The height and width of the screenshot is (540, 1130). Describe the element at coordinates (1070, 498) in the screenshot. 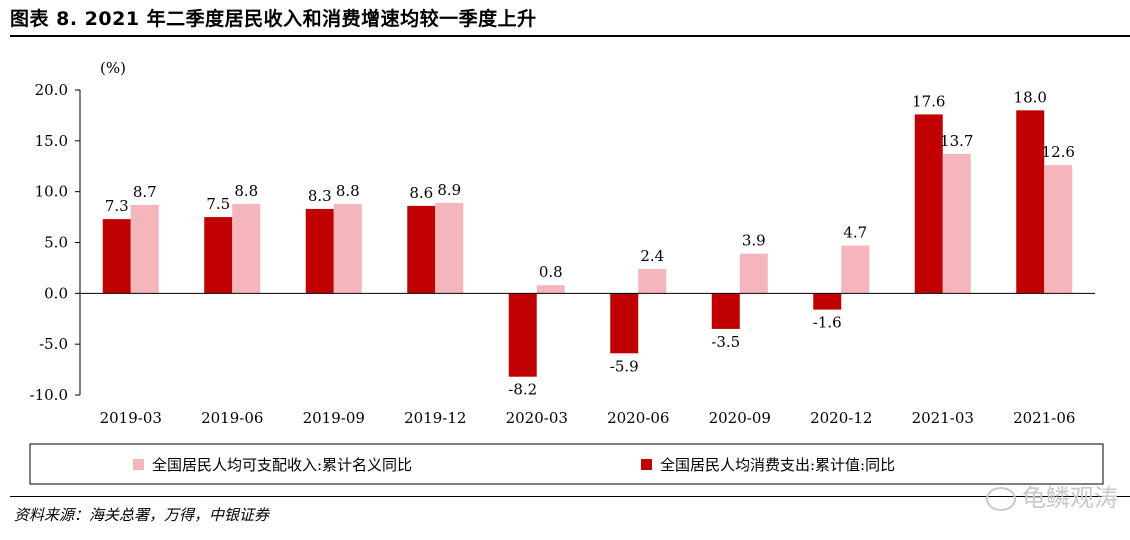

I see `watermark-text: 龟鳞观涛` at that location.